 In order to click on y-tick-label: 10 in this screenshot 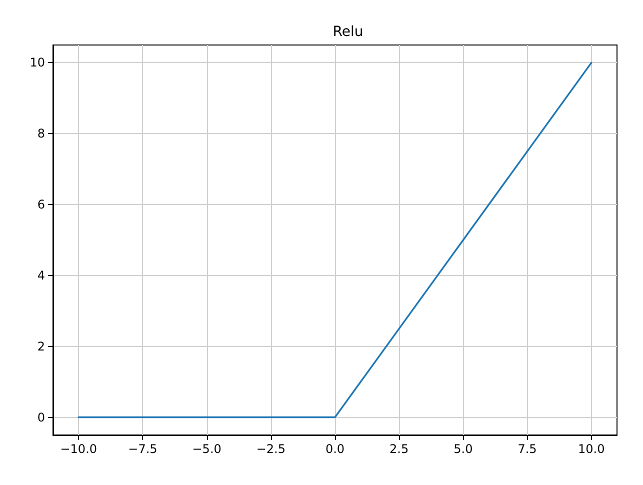, I will do `click(37, 63)`.